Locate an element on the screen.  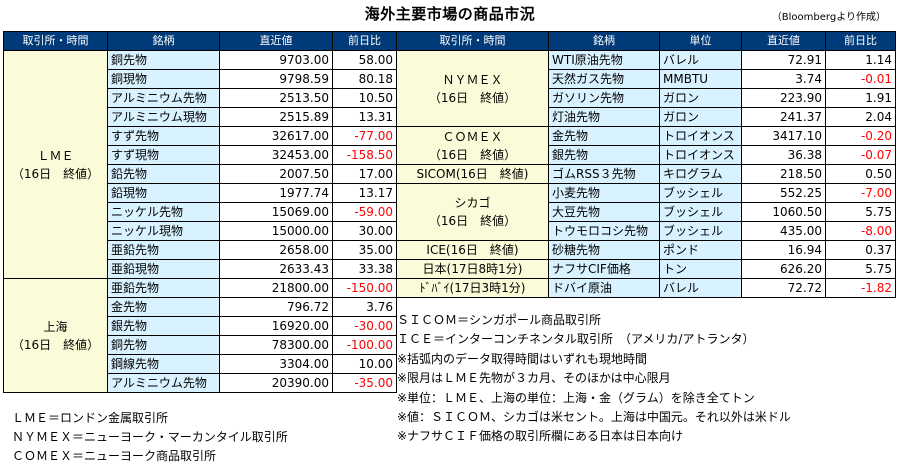
latest-value: 9703.00 is located at coordinates (276, 60).